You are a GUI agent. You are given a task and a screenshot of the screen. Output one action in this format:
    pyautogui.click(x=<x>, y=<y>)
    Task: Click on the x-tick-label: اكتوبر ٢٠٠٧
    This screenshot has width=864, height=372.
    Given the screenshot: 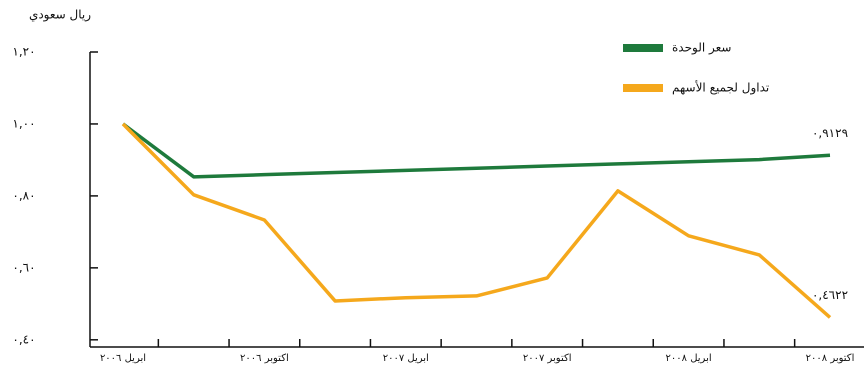 What is the action you would take?
    pyautogui.click(x=547, y=358)
    